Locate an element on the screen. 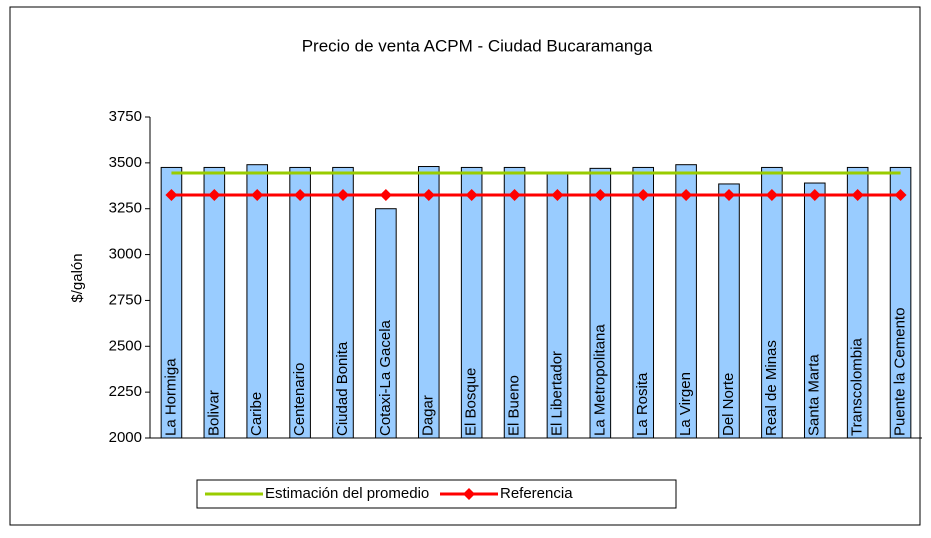 The image size is (931, 538). x-tick-label: Ciudad Bonita is located at coordinates (342, 388).